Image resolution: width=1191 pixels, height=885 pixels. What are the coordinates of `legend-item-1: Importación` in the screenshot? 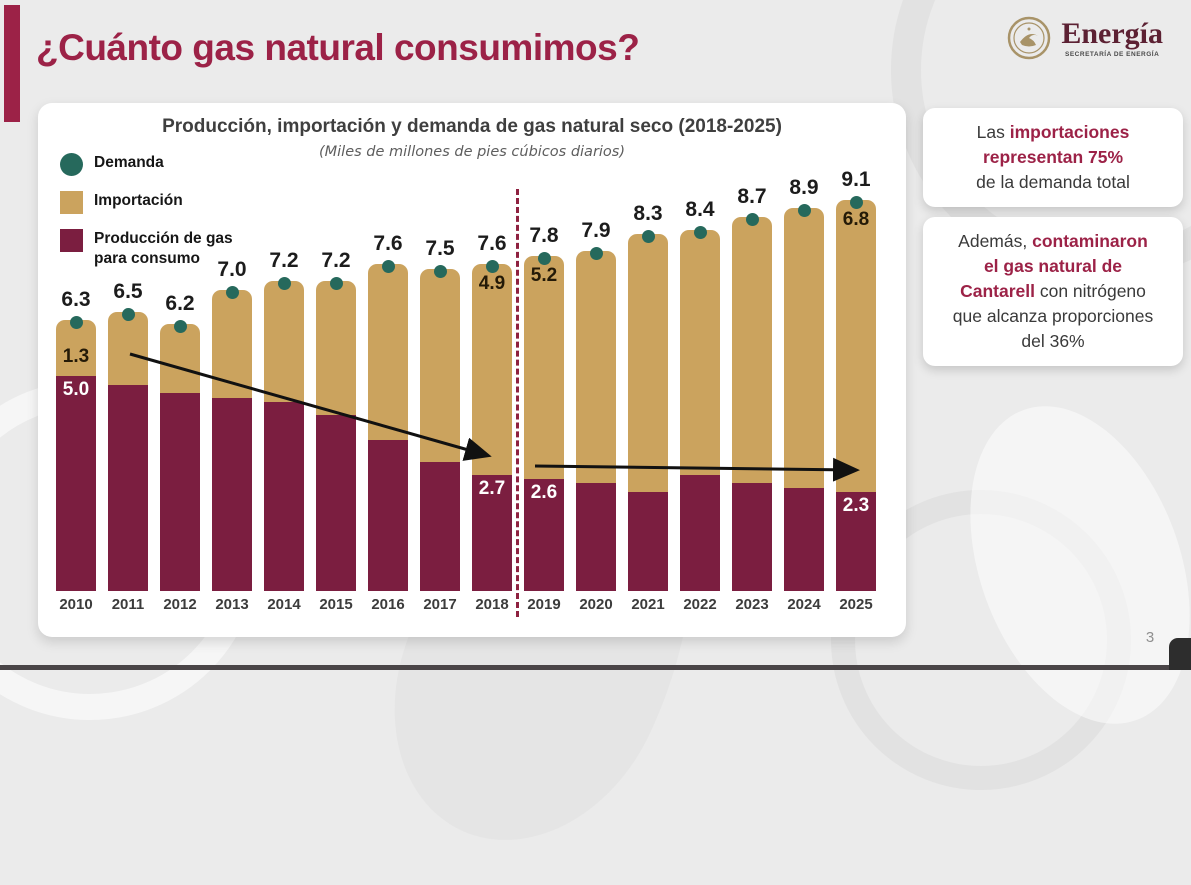 It's located at (152, 202).